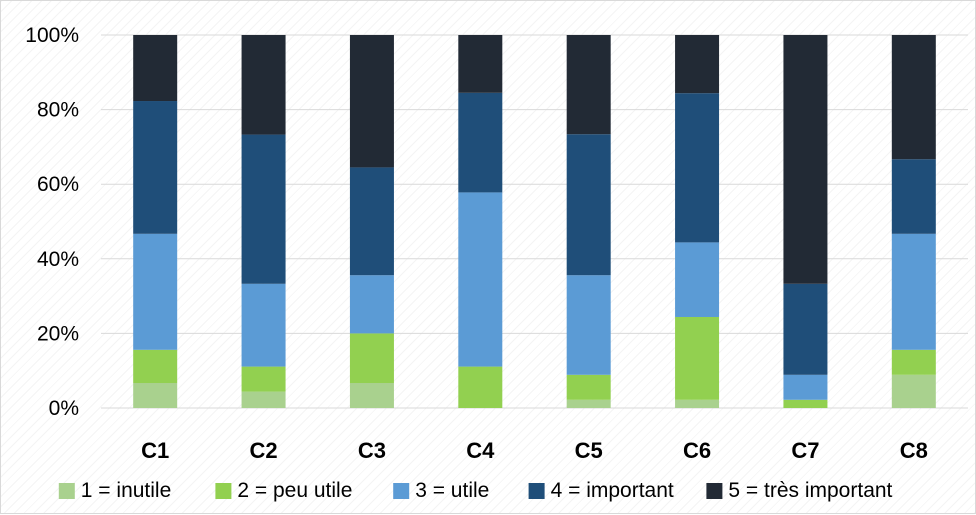 This screenshot has height=515, width=976. Describe the element at coordinates (913, 291) in the screenshot. I see `bar-segment-c8-s3` at that location.